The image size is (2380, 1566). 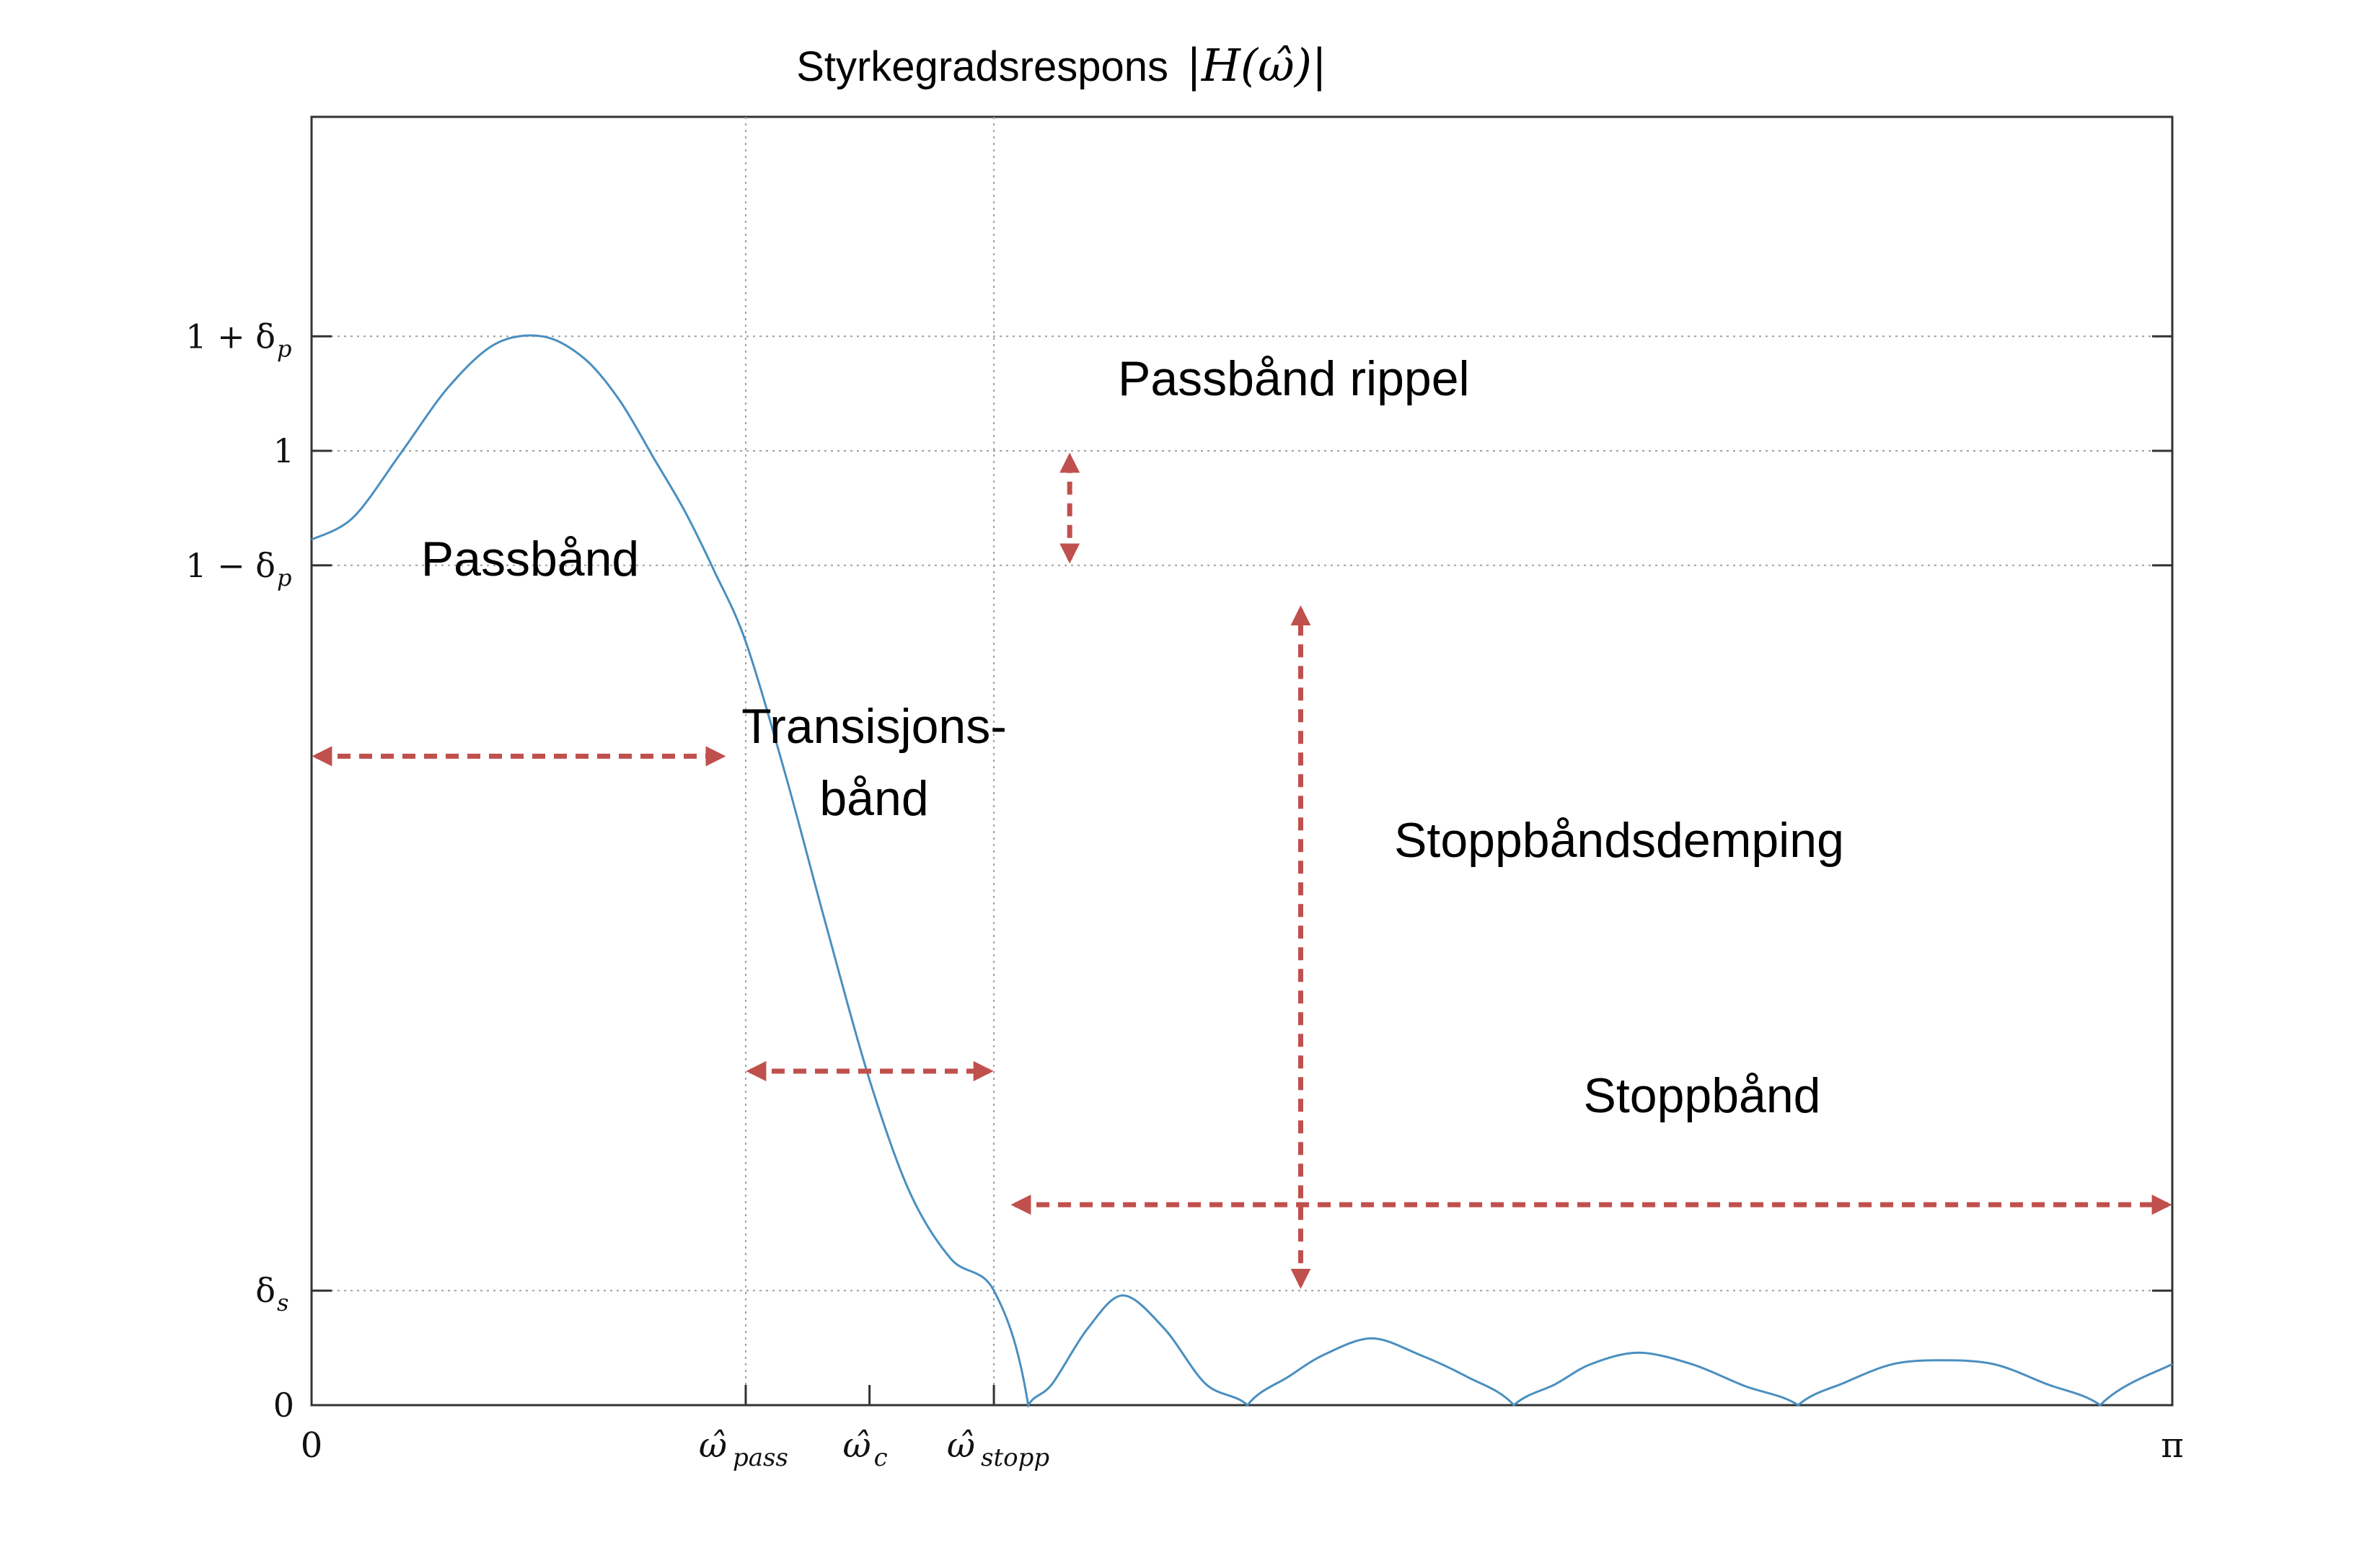 I want to click on annotation-label: Passbånd, so click(x=530, y=559).